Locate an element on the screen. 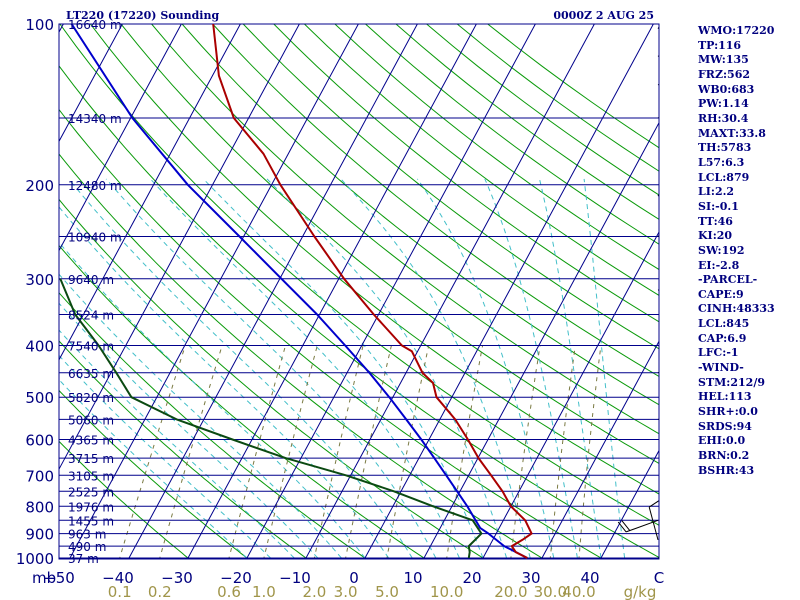 This screenshot has width=800, height=600. sounding-index: SHR+:0.0 is located at coordinates (728, 412).